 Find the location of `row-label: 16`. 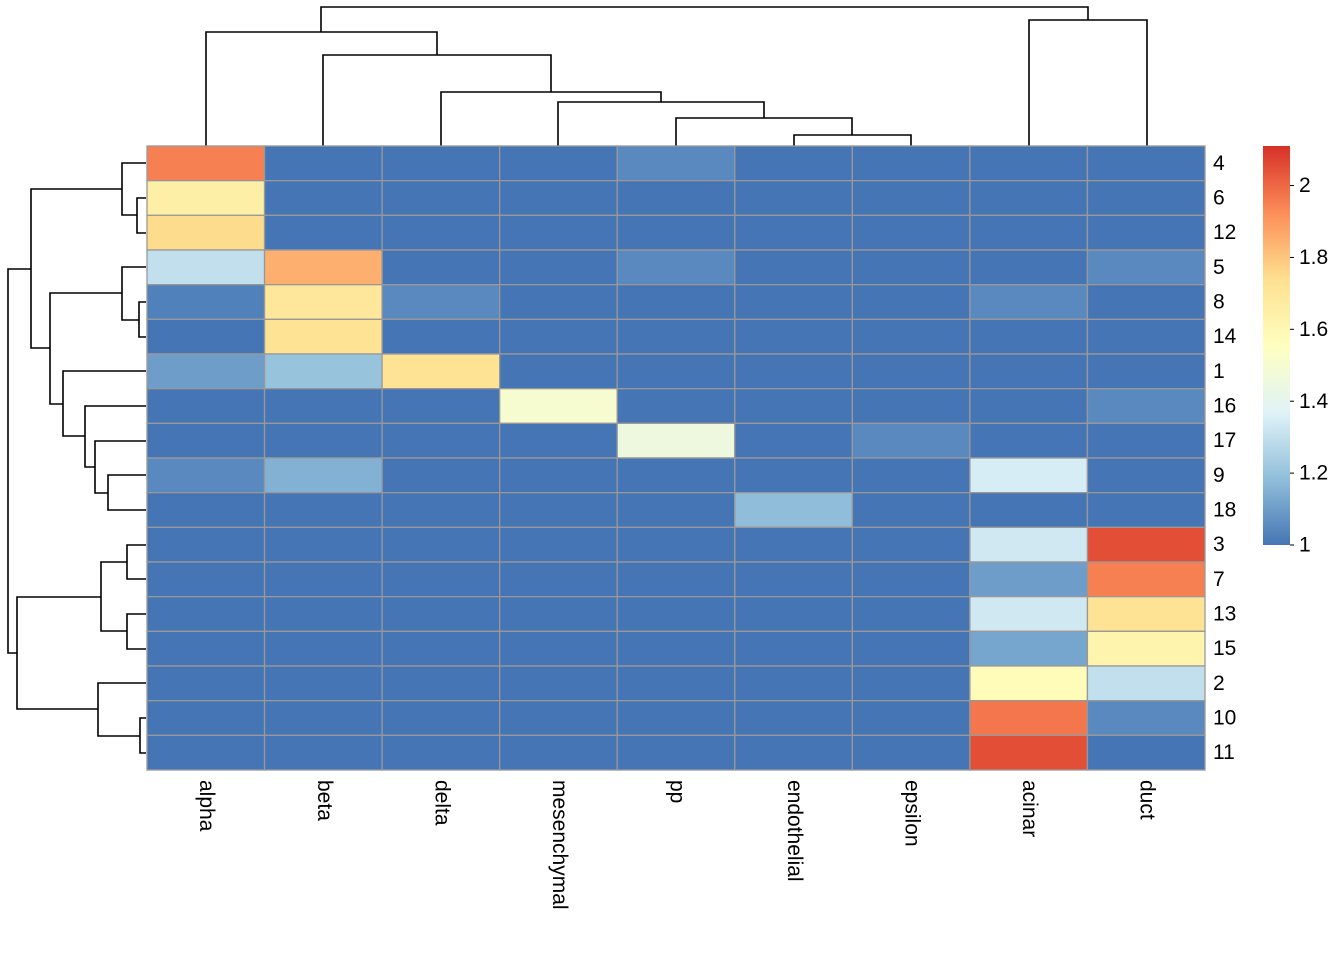

row-label: 16 is located at coordinates (1224, 406).